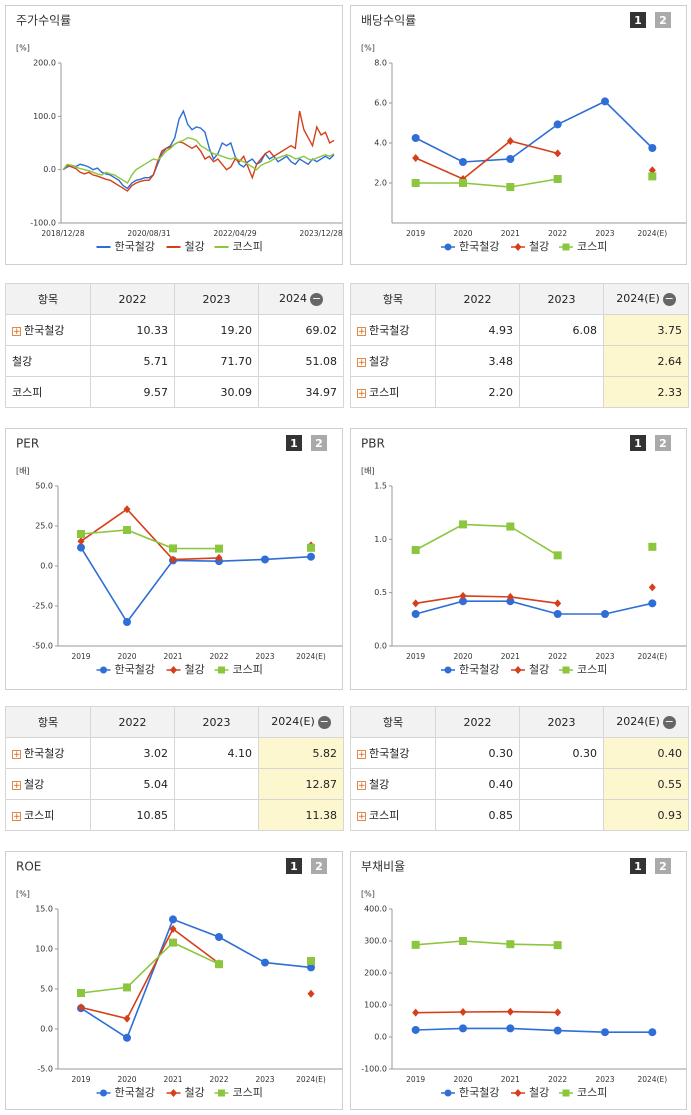 This screenshot has height=1115, width=691. I want to click on table-row: + 한국철강 0.30 0.30 0.40, so click(519, 753).